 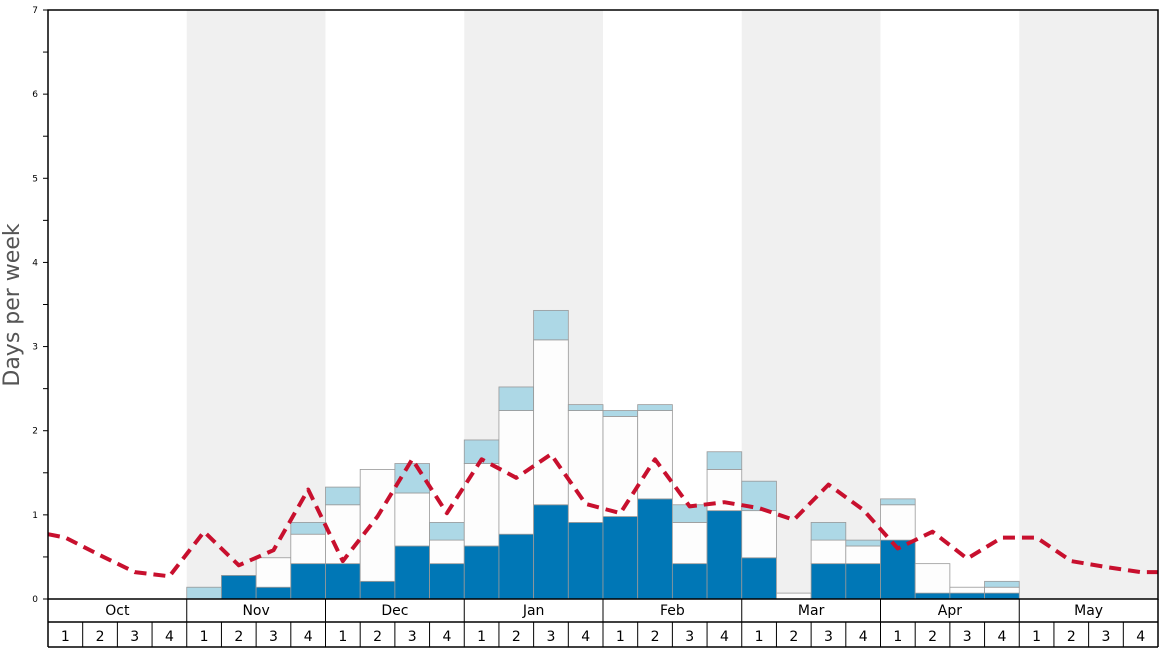 What do you see at coordinates (117, 611) in the screenshot?
I see `month-label: Oct` at bounding box center [117, 611].